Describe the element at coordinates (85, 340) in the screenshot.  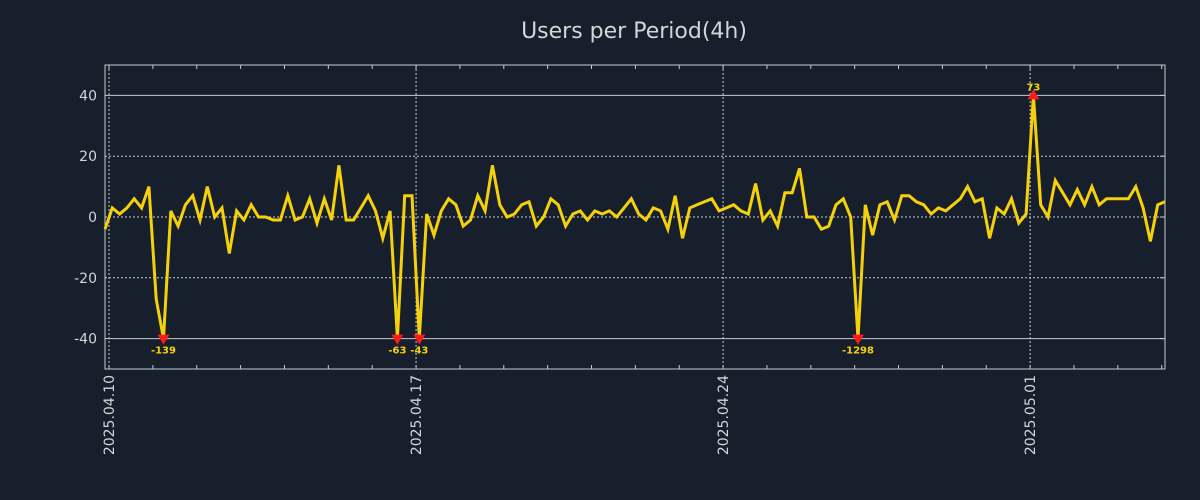
I see `y-tick-label: -40` at that location.